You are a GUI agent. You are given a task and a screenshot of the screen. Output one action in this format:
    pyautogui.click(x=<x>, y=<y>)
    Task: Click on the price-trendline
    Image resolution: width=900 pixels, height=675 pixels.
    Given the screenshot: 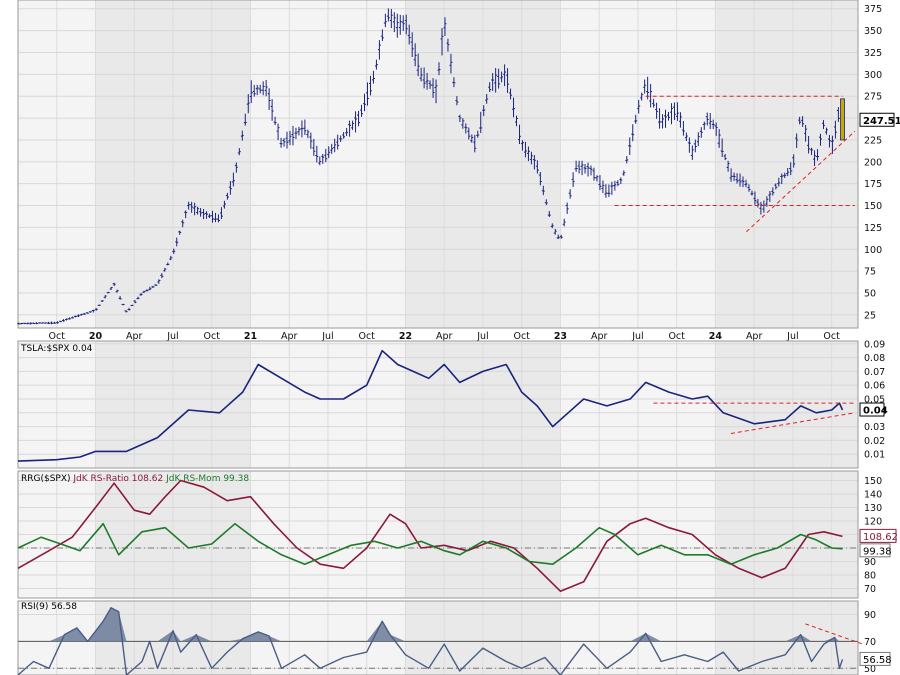 What is the action you would take?
    pyautogui.click(x=801, y=181)
    